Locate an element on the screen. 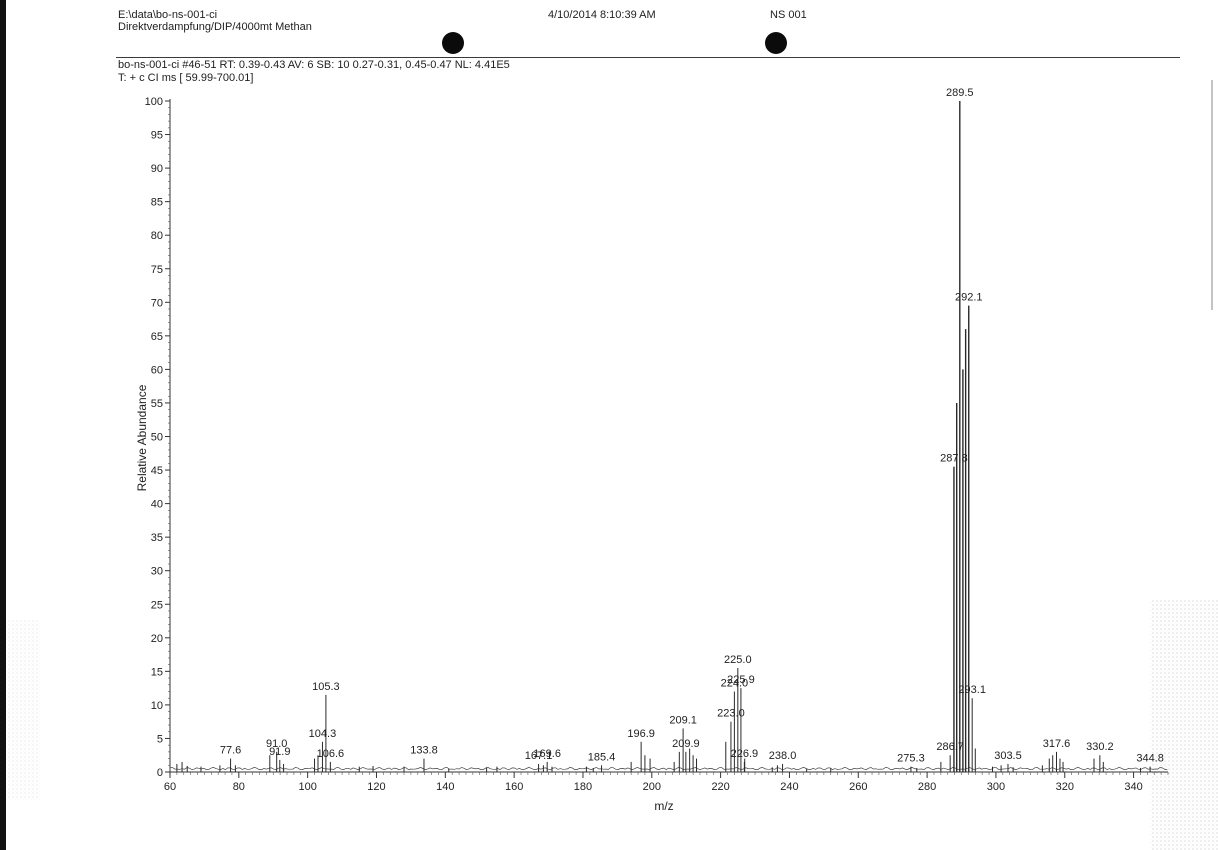 Image resolution: width=1218 pixels, height=850 pixels. y-tick-label: 10 is located at coordinates (157, 706).